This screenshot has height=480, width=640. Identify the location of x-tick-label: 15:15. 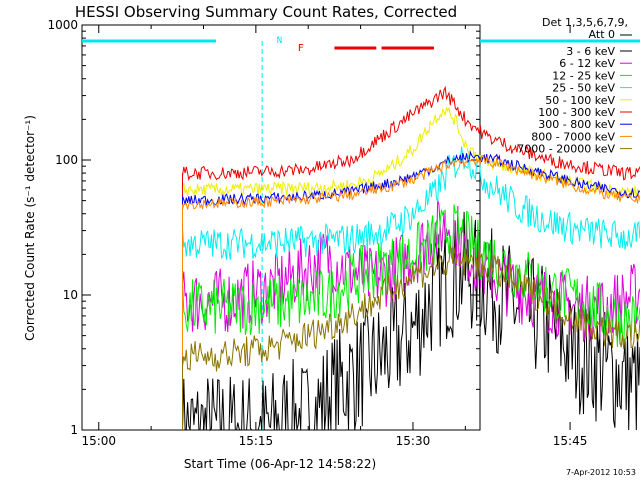
(256, 441).